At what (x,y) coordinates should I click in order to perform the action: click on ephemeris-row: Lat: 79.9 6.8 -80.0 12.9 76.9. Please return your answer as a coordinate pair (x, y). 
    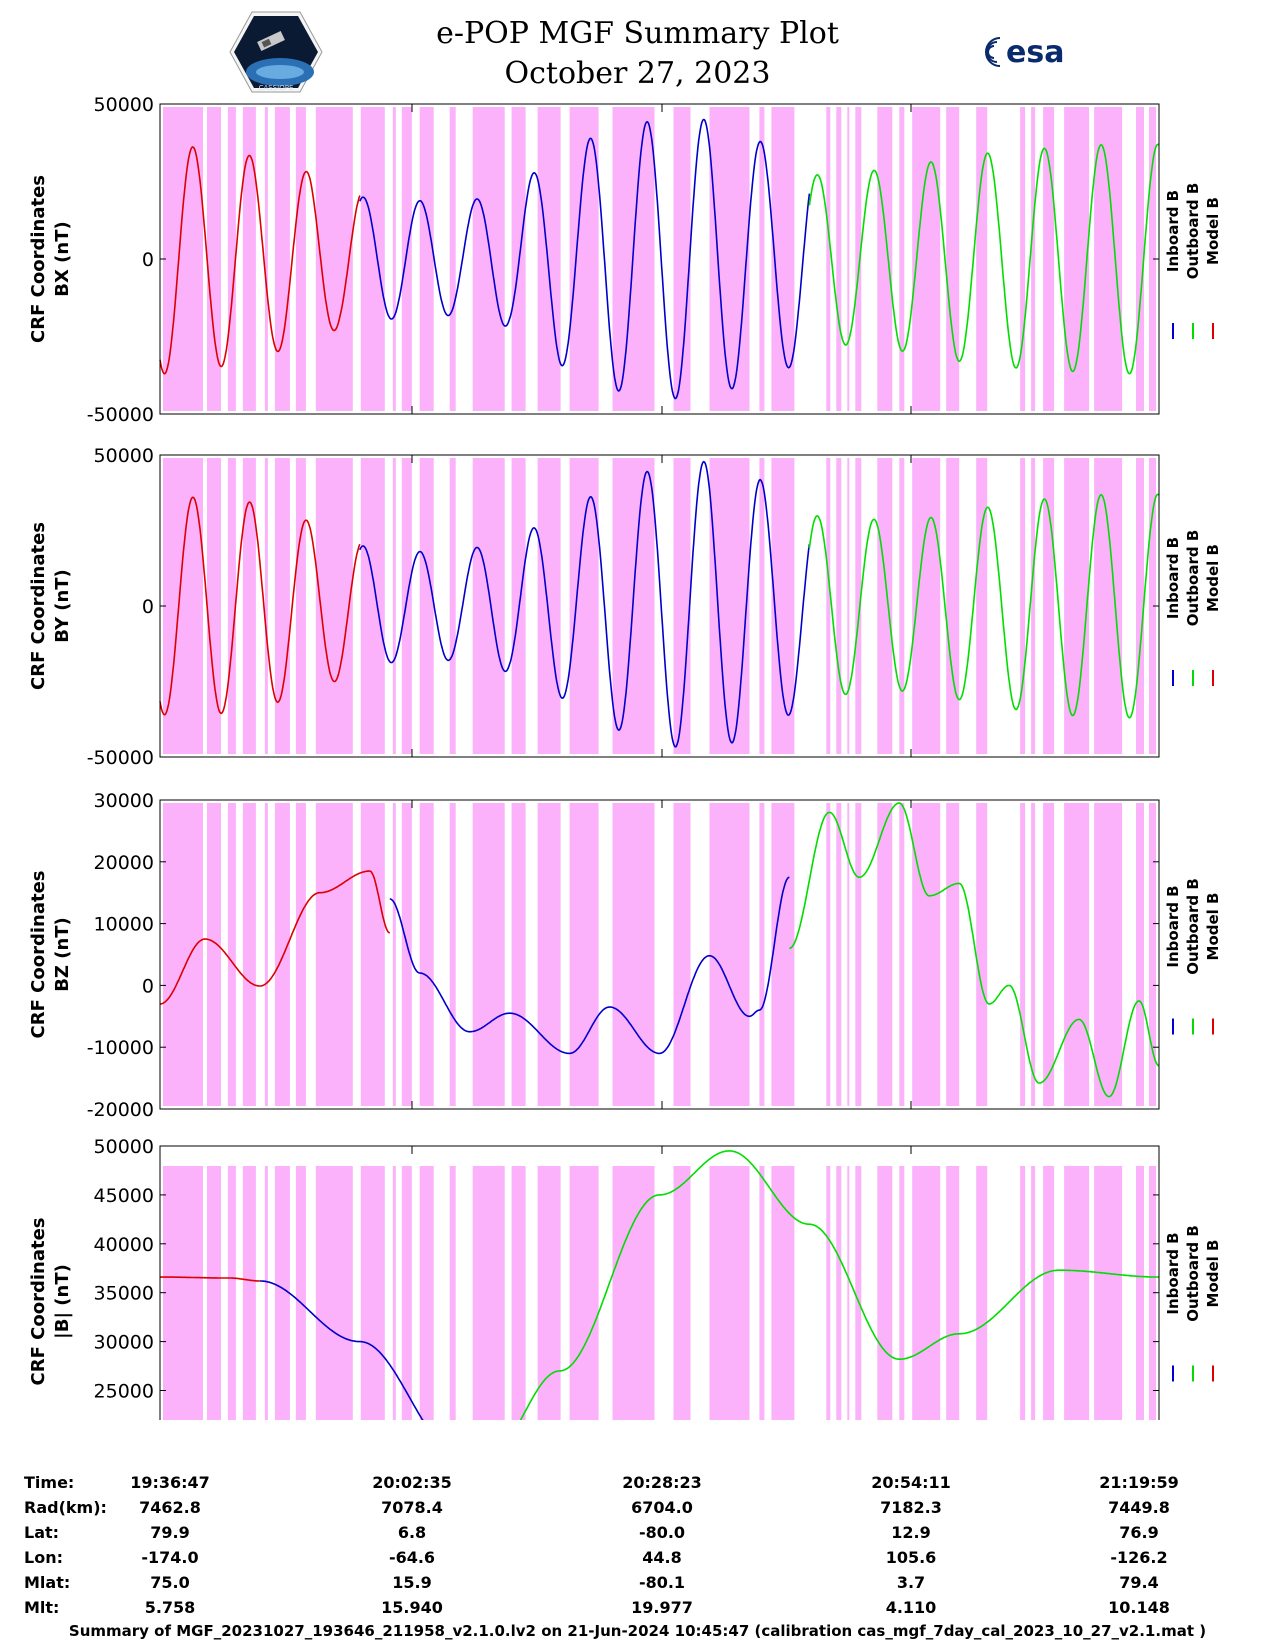
    Looking at the image, I should click on (637, 1535).